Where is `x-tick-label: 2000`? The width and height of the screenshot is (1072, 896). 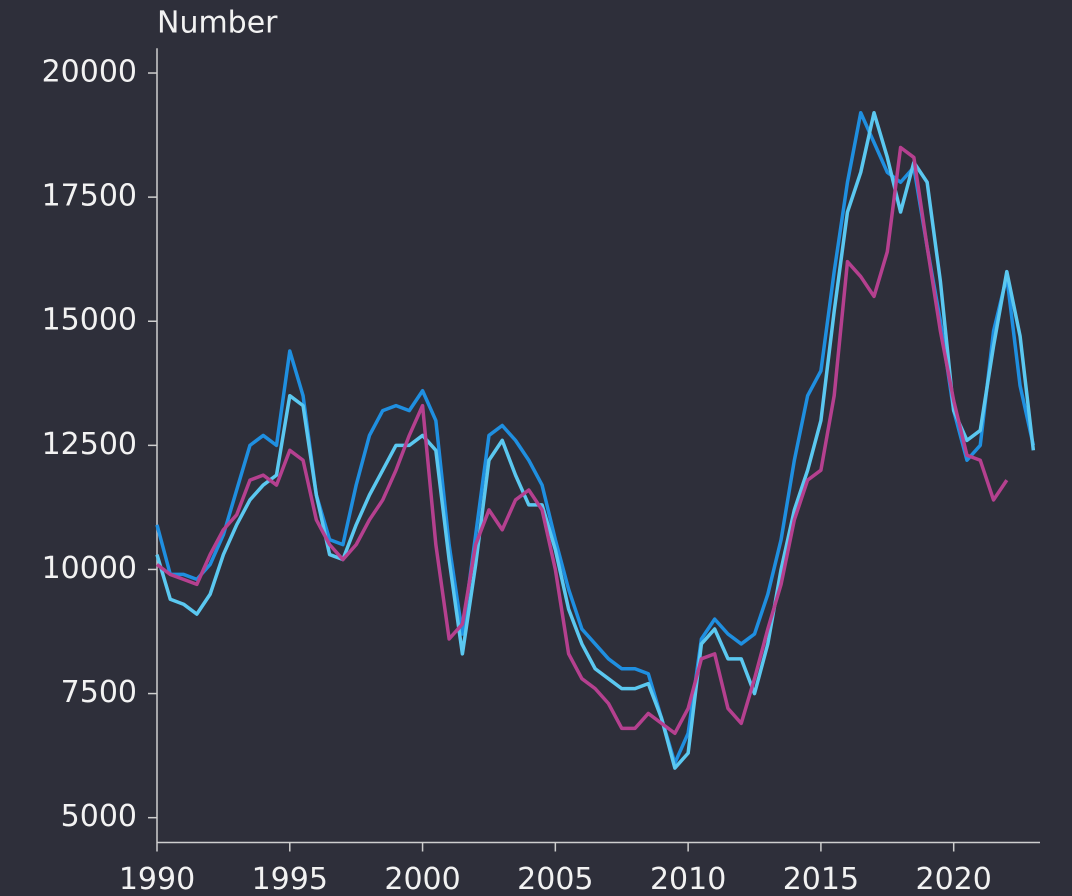
x-tick-label: 2000 is located at coordinates (422, 879).